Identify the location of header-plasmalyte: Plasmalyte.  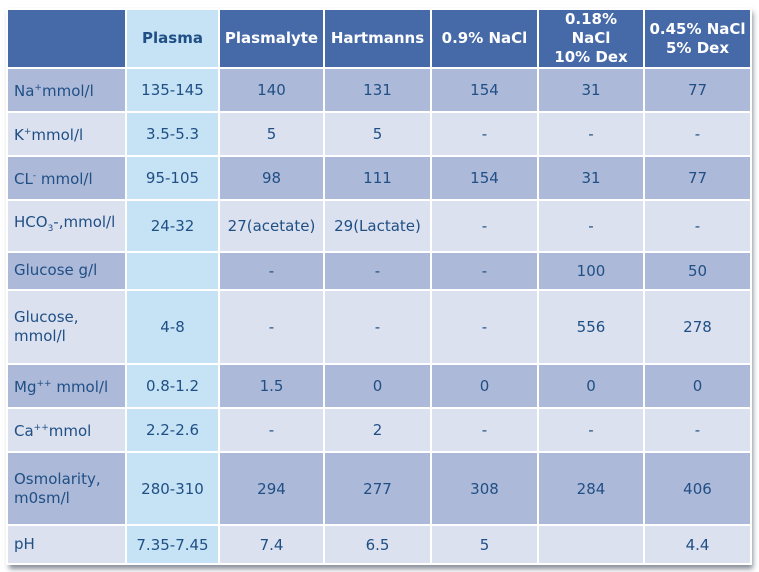
(271, 38).